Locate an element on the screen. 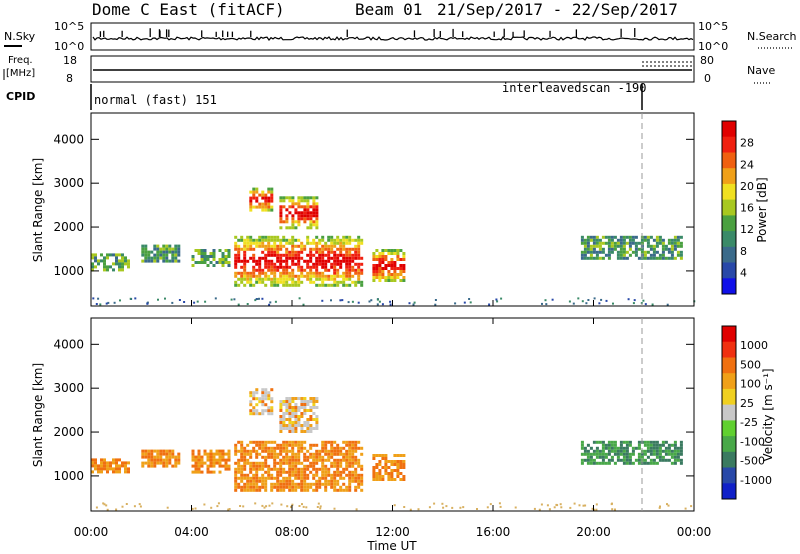 This screenshot has height=554, width=800. freq-panel is located at coordinates (392, 69).